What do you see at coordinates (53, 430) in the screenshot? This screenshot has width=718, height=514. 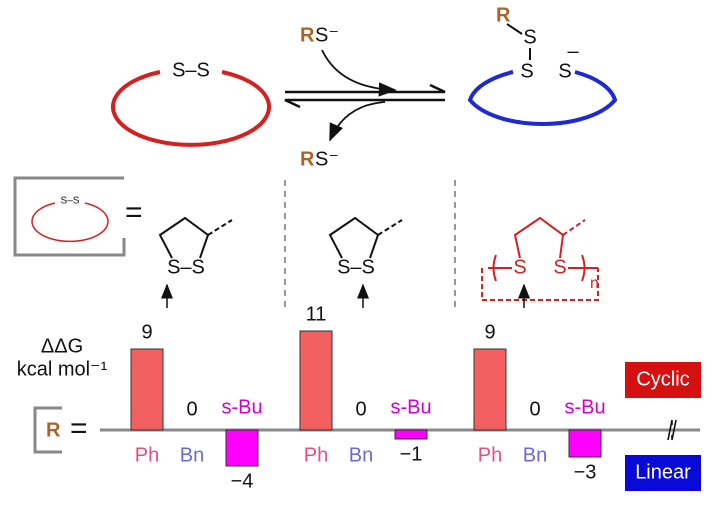 I see `r-label: R` at bounding box center [53, 430].